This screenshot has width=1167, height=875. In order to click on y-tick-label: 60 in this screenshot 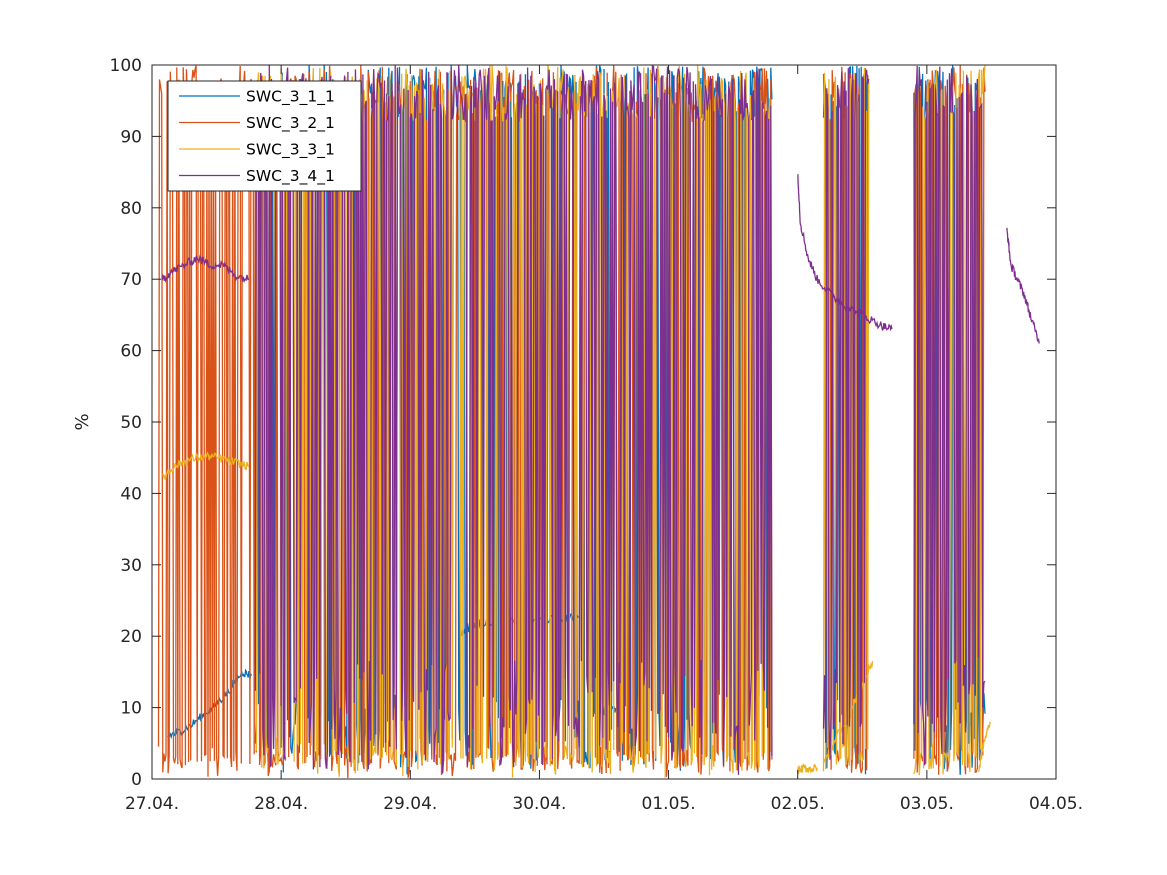, I will do `click(131, 352)`.